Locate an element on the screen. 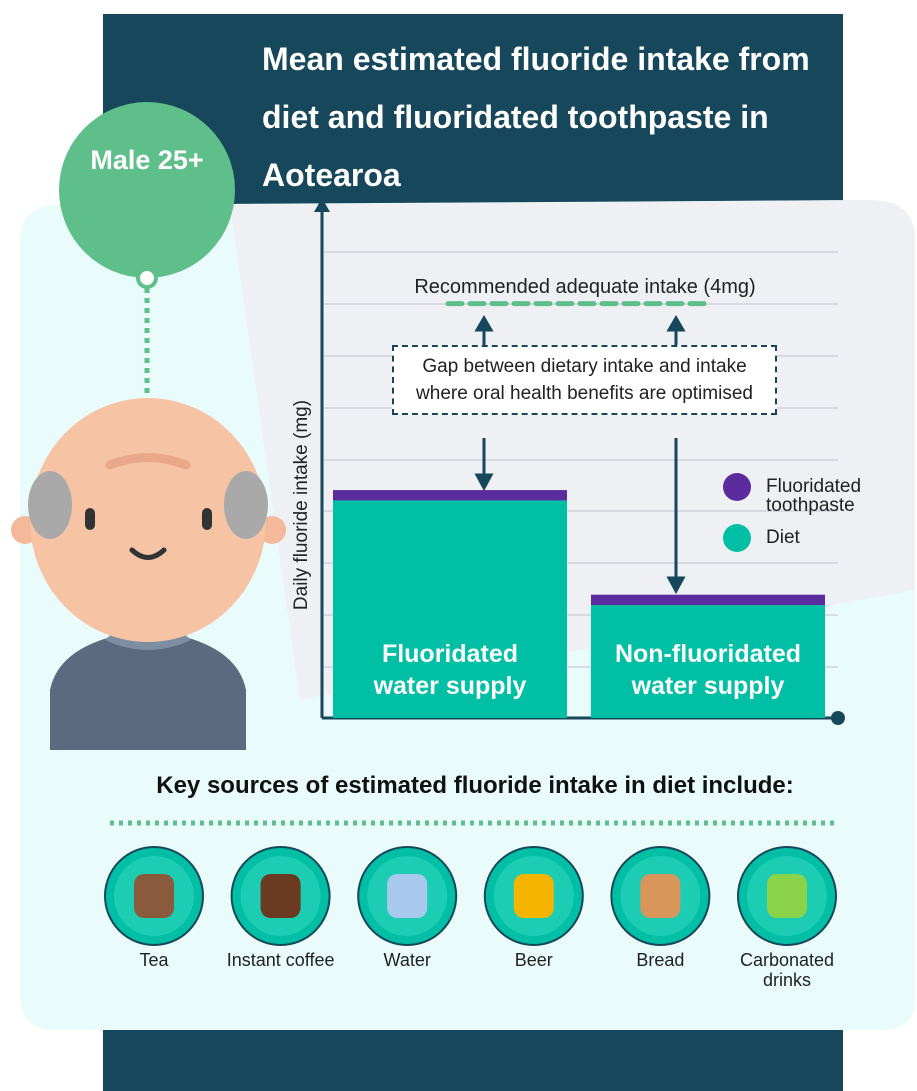 This screenshot has width=917, height=1091. source-label: Water is located at coordinates (407, 960).